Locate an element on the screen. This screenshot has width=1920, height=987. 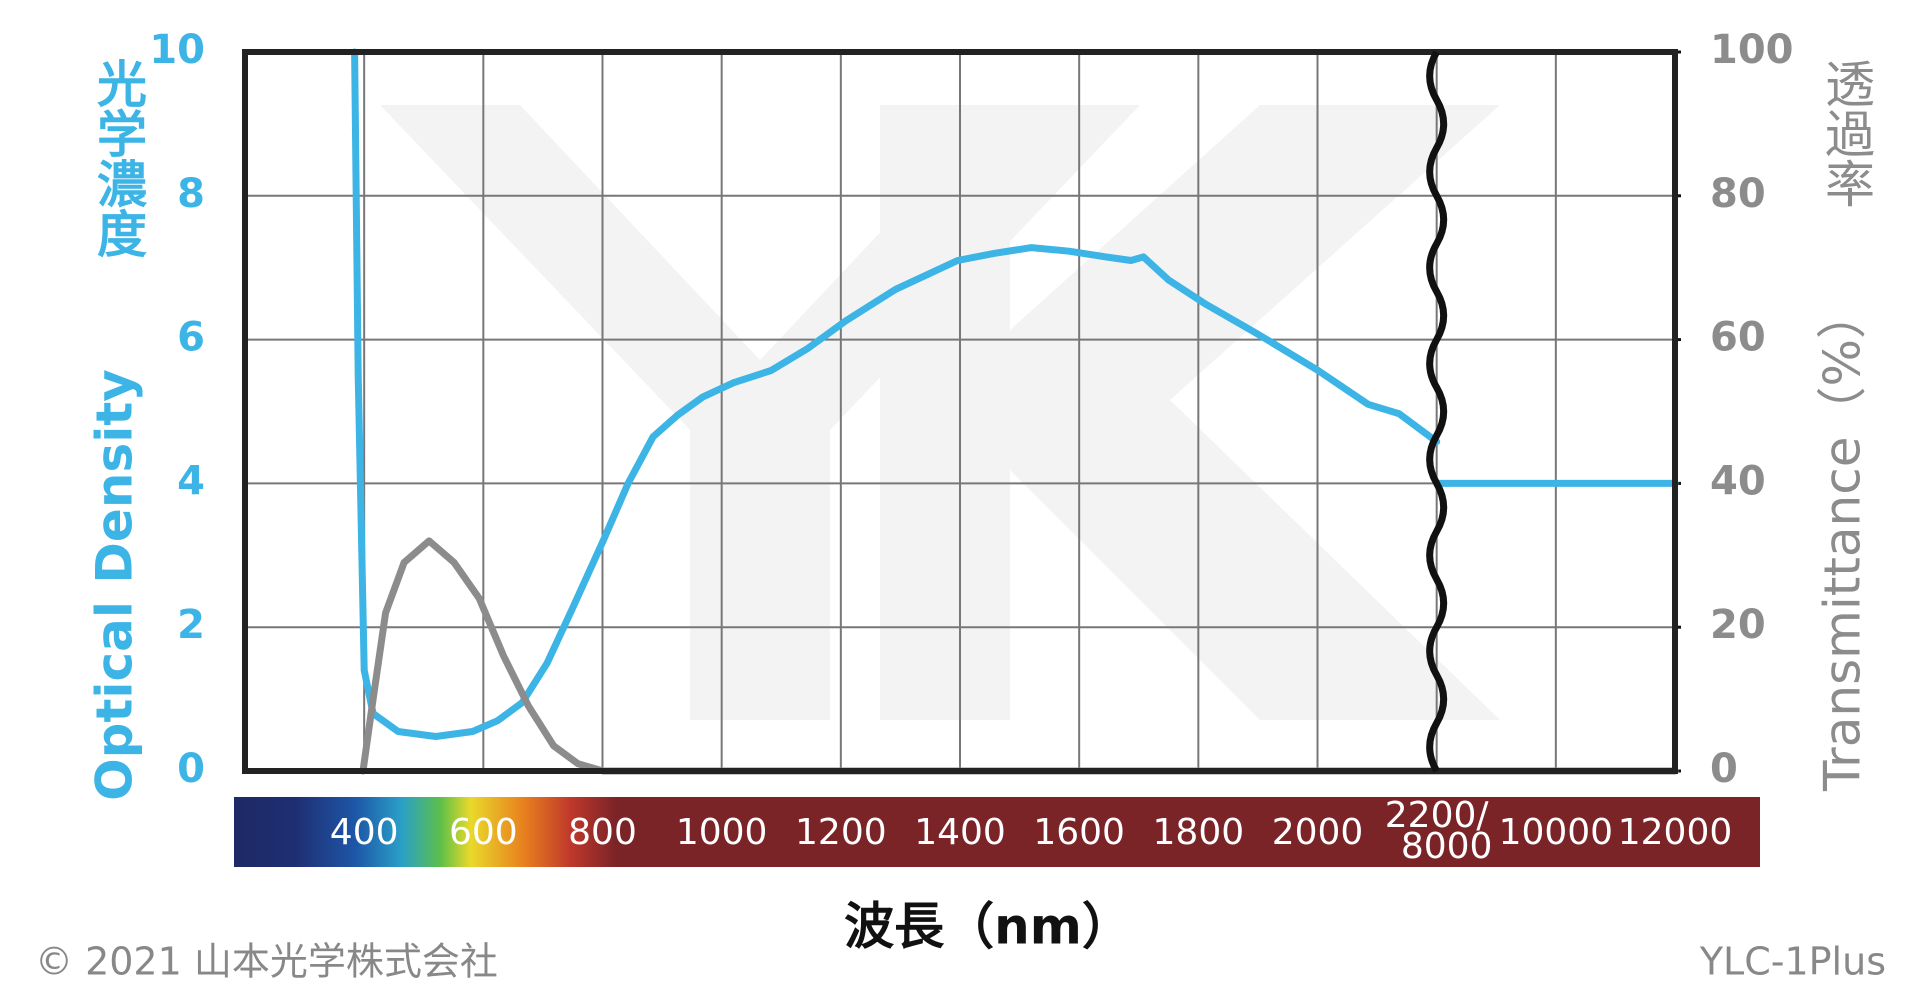
x-tick-label: 2000 is located at coordinates (1318, 832).